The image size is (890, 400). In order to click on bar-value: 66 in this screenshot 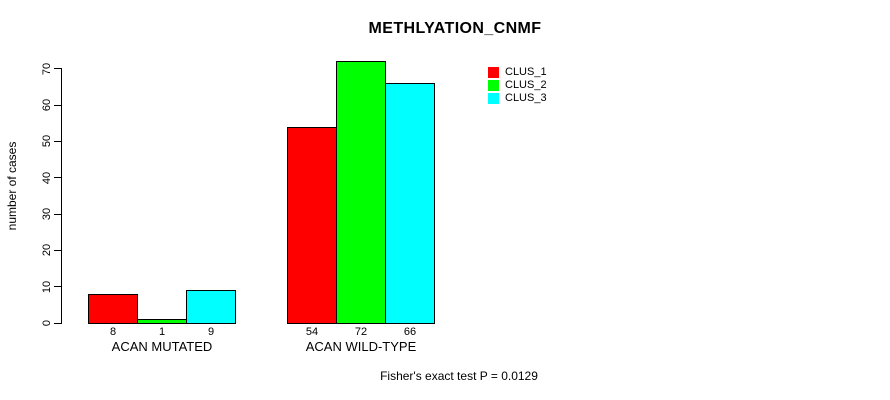, I will do `click(410, 332)`.